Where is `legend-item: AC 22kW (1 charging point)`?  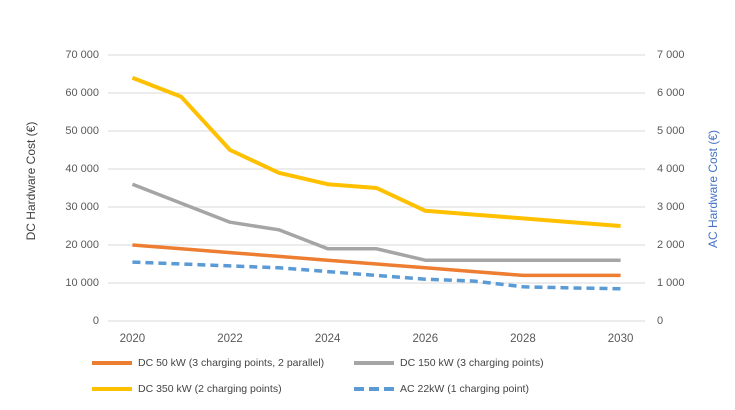 legend-item: AC 22kW (1 charging point) is located at coordinates (441, 389).